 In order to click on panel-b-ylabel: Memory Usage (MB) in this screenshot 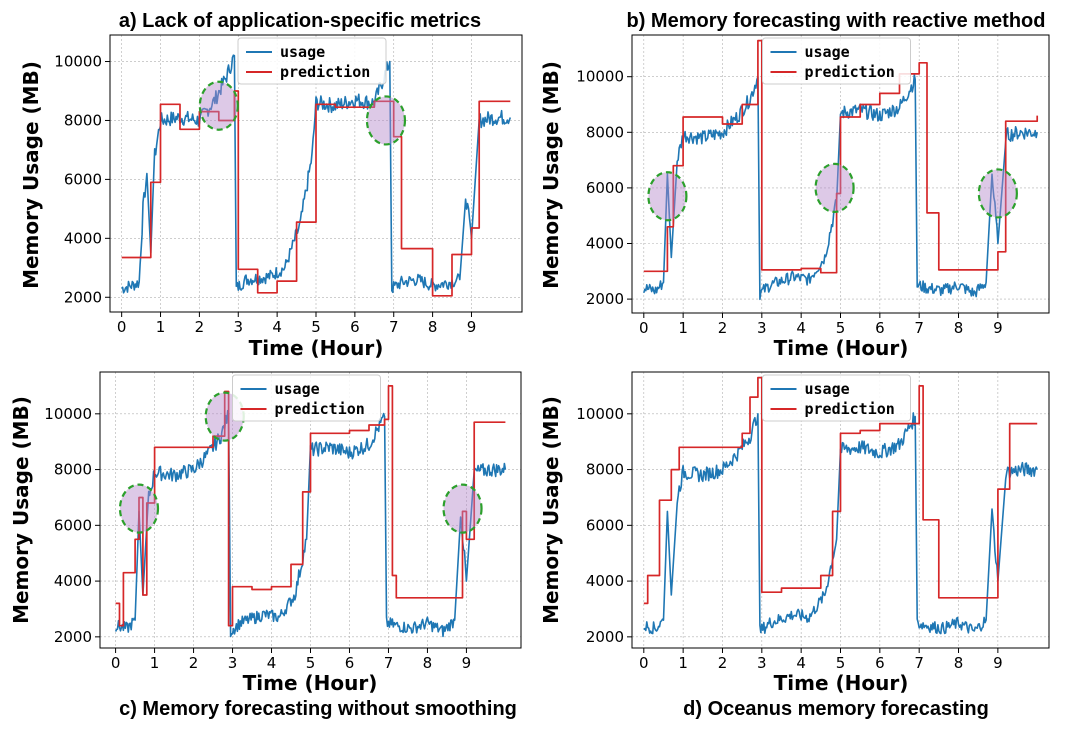, I will do `click(551, 175)`.